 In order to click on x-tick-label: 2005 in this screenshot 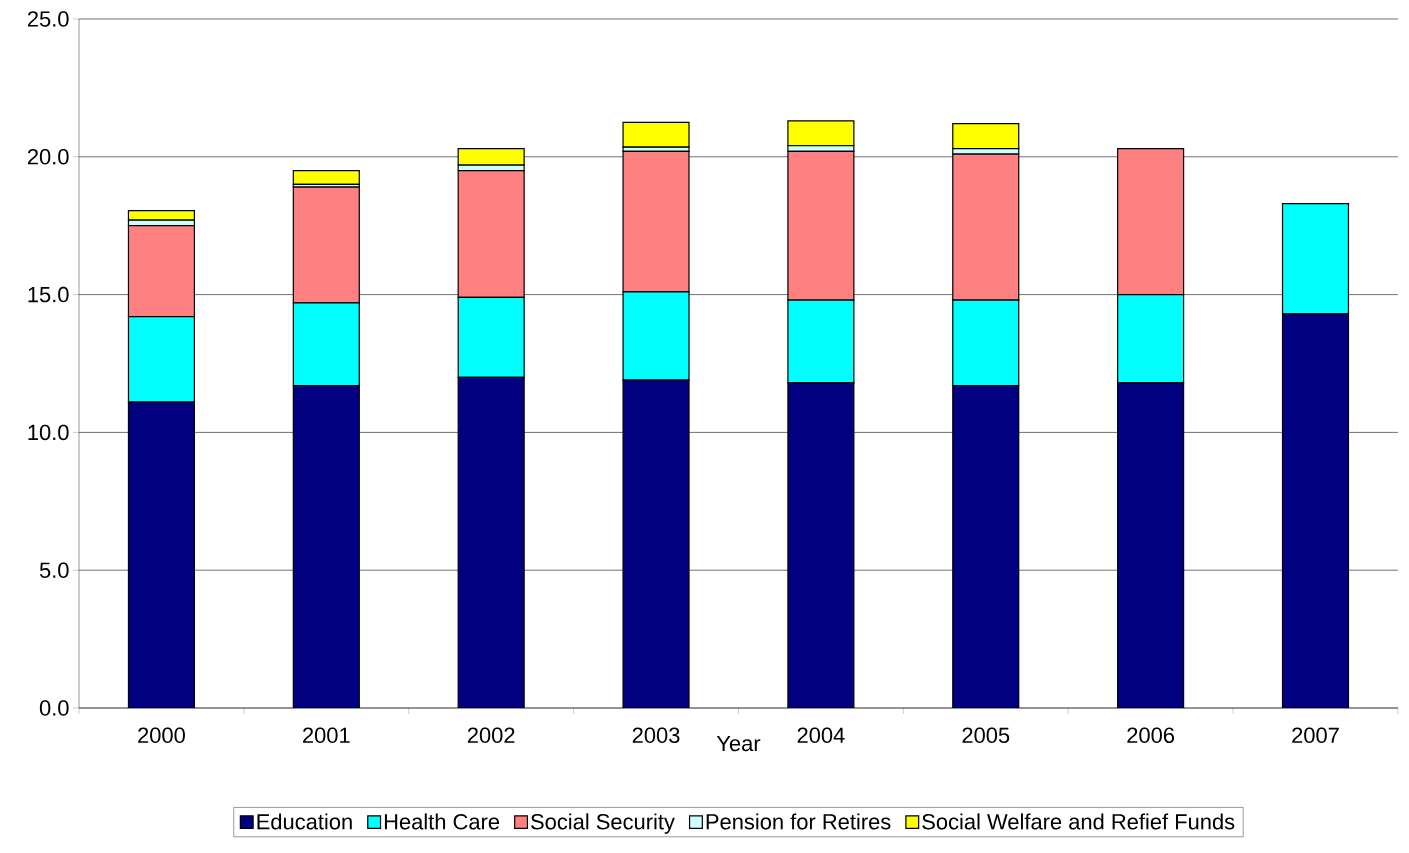, I will do `click(986, 735)`.